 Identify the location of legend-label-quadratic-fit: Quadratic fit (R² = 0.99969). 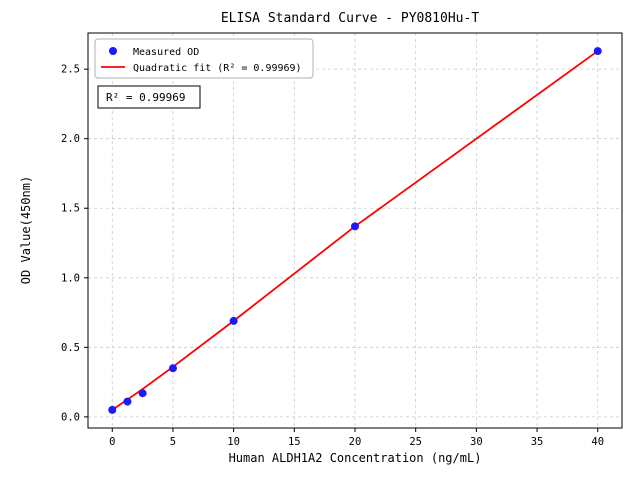
(217, 68).